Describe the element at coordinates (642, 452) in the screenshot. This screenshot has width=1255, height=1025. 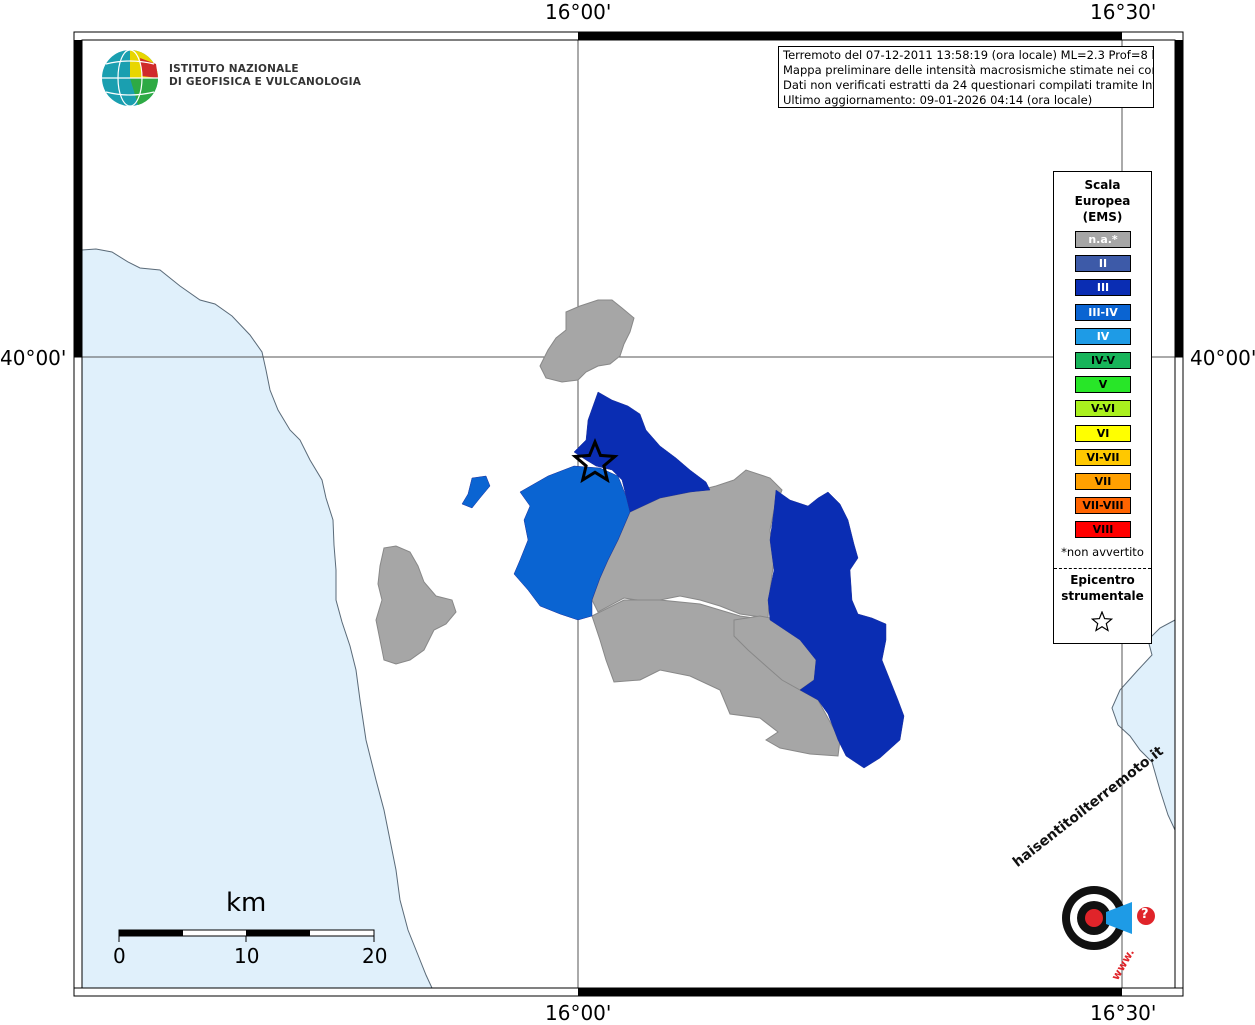
I see `municipality-iii-north` at that location.